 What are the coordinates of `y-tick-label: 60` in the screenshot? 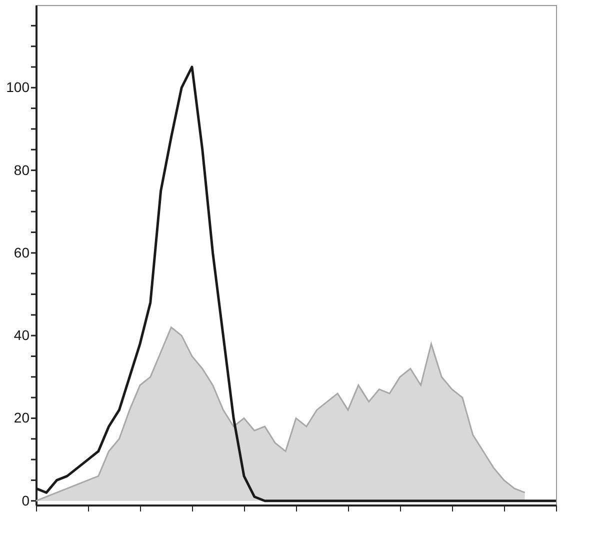 It's located at (22, 252).